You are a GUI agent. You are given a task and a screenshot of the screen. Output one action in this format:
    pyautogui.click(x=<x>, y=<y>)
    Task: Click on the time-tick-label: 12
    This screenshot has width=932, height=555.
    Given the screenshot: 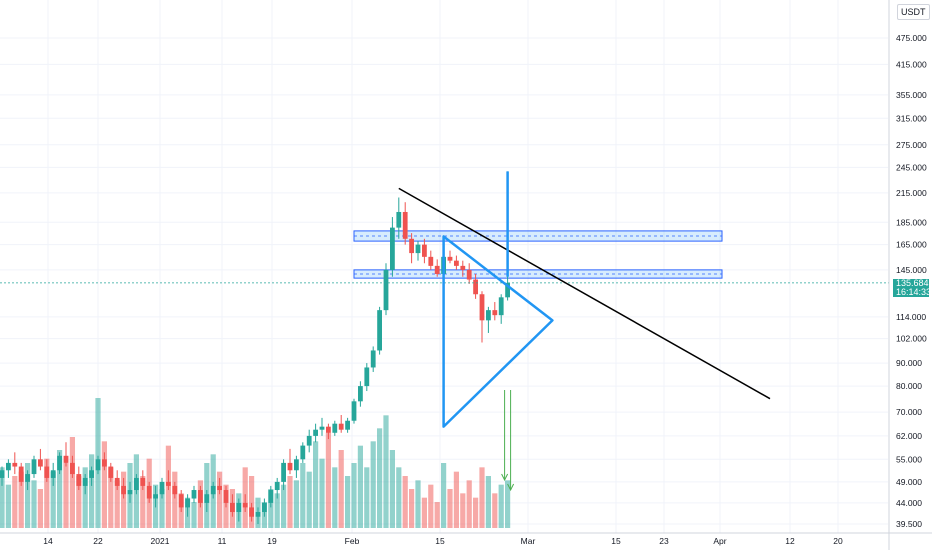 What is the action you would take?
    pyautogui.click(x=790, y=541)
    